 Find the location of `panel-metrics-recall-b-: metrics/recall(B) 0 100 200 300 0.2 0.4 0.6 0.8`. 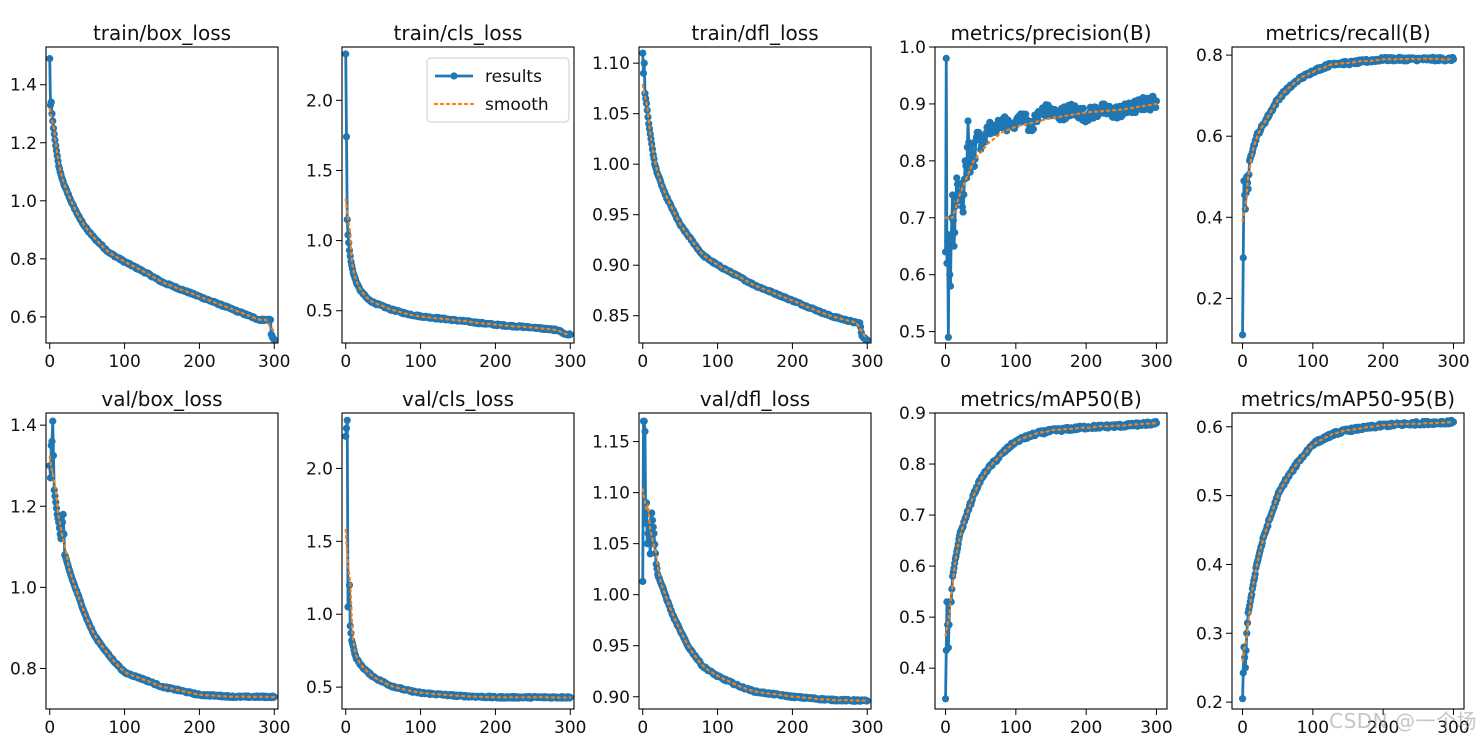

panel-metrics-recall-b-: metrics/recall(B) 0 100 200 300 0.2 0.4 0.6 0.8 is located at coordinates (1333, 196).